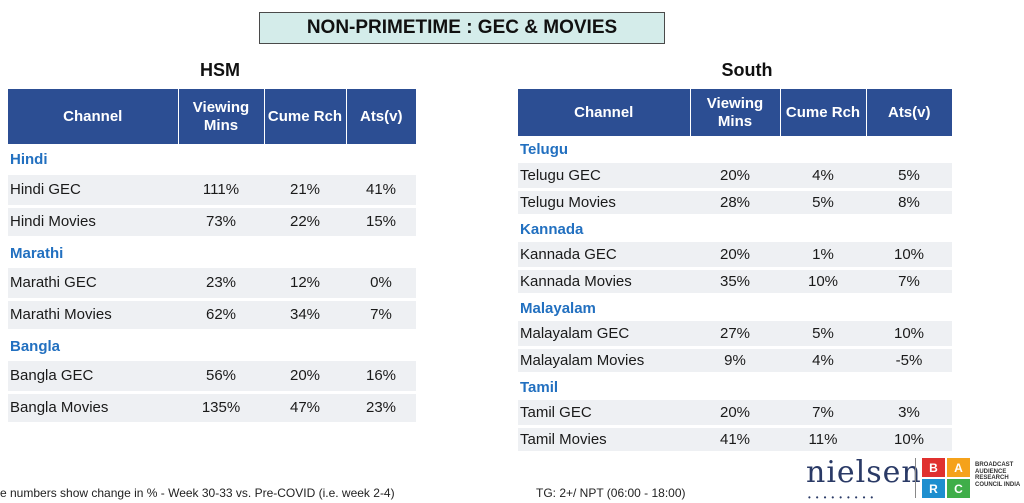 The image size is (1024, 503). I want to click on channel-cell: Telugu Movies, so click(604, 203).